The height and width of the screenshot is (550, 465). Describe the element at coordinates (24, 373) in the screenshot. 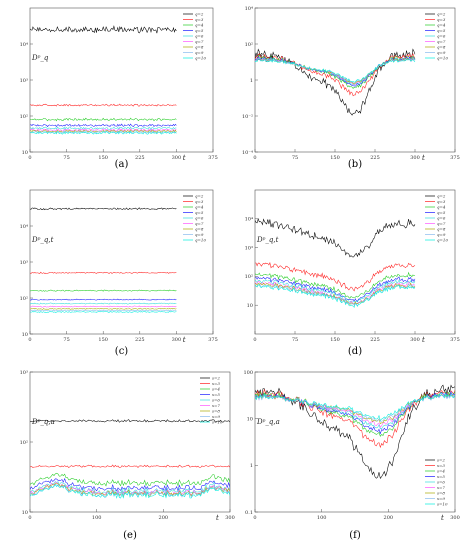

I see `y-tick-label: 10³` at that location.